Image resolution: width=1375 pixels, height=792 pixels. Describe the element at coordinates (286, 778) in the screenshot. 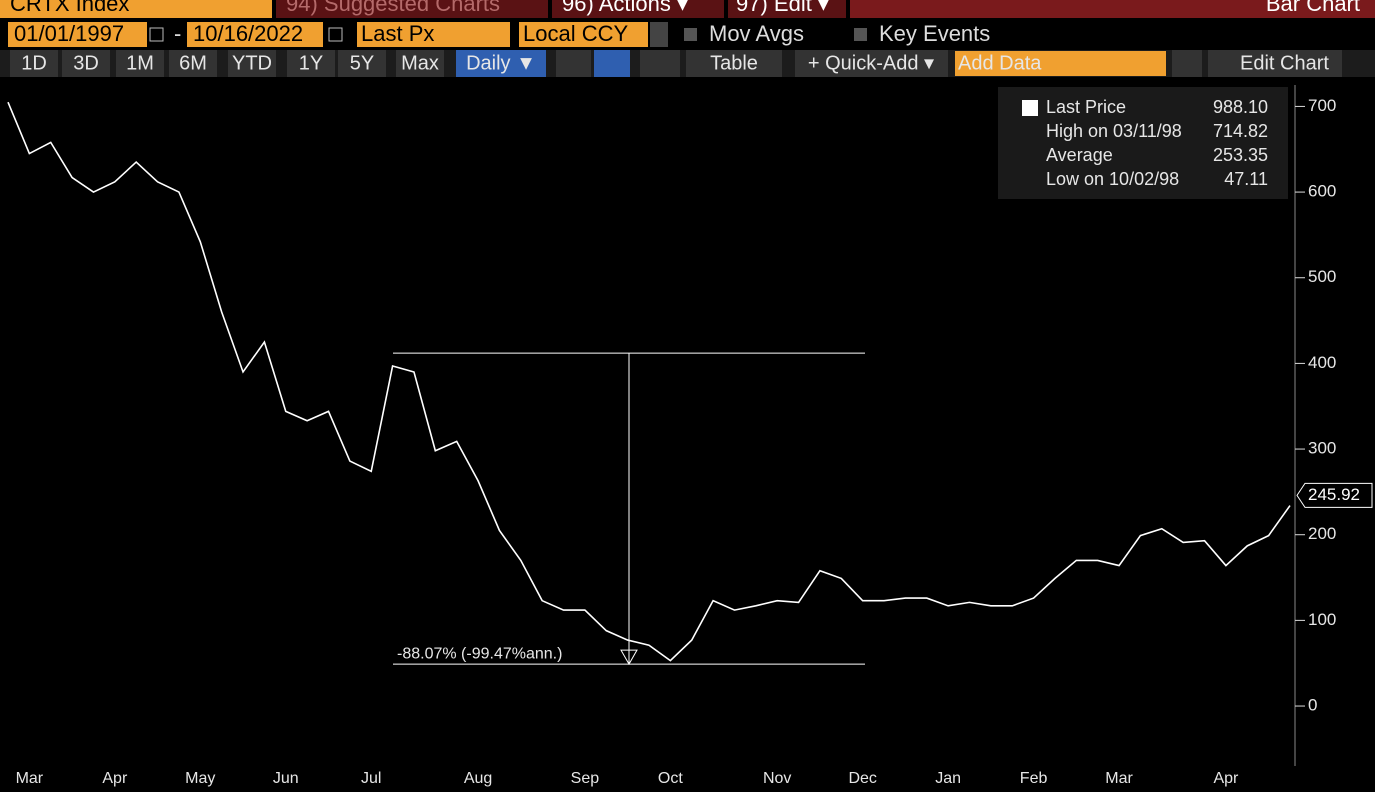

I see `x-tick-label: Jun` at that location.